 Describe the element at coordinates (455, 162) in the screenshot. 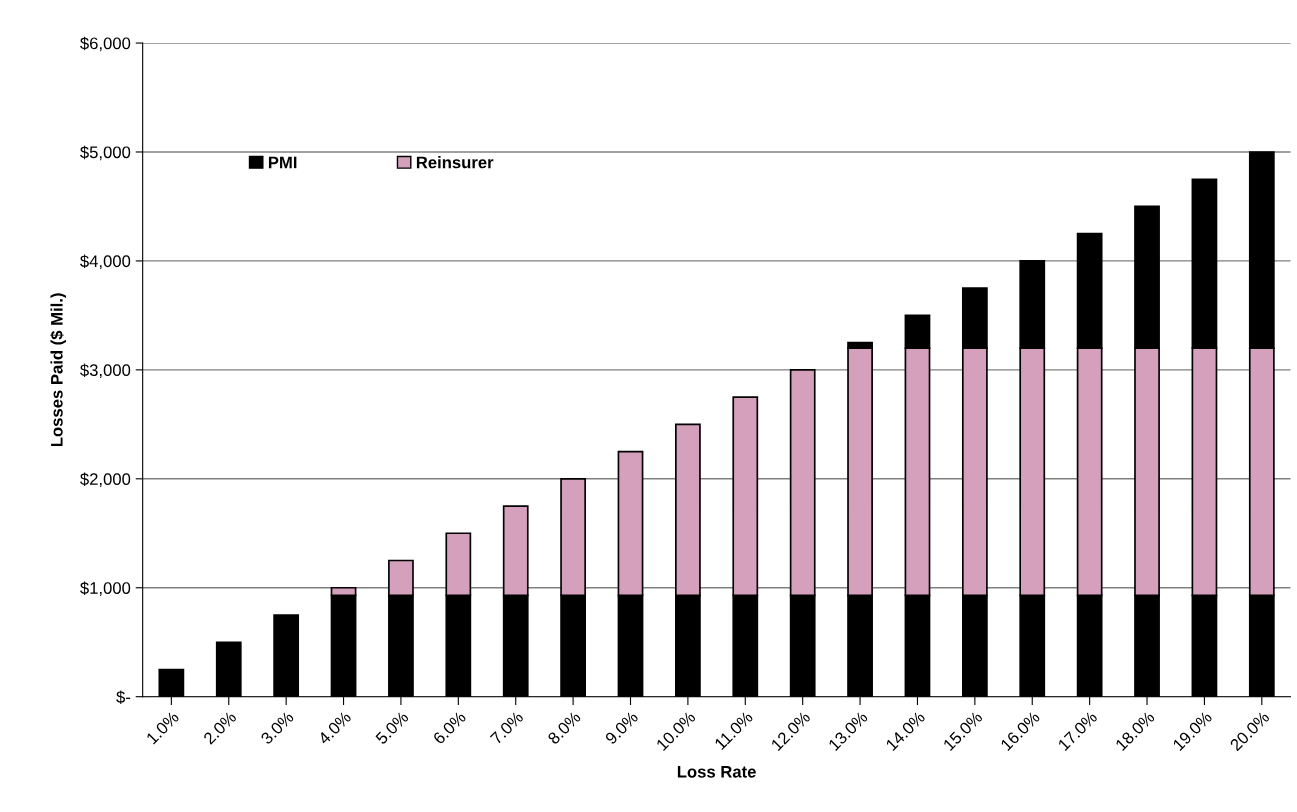

I see `legend-label: Reinsurer` at that location.